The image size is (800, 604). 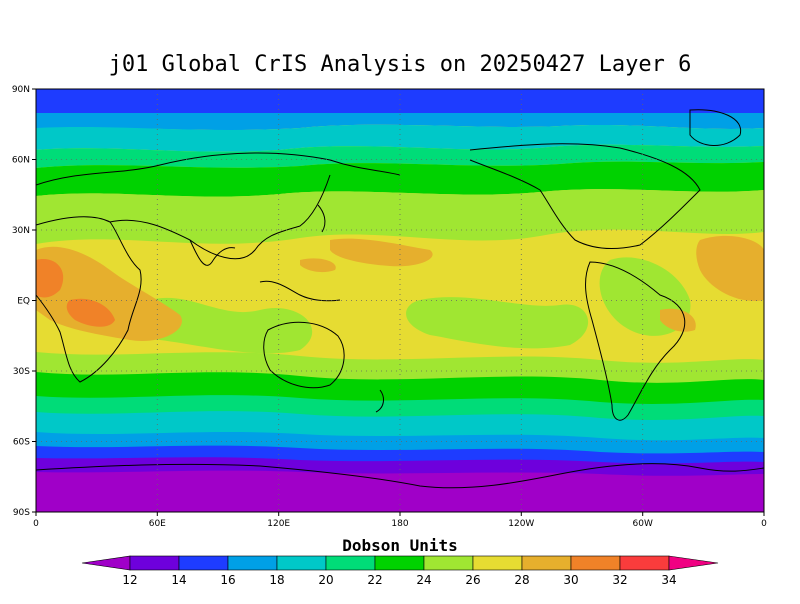 I want to click on coast-greenland, so click(x=715, y=127).